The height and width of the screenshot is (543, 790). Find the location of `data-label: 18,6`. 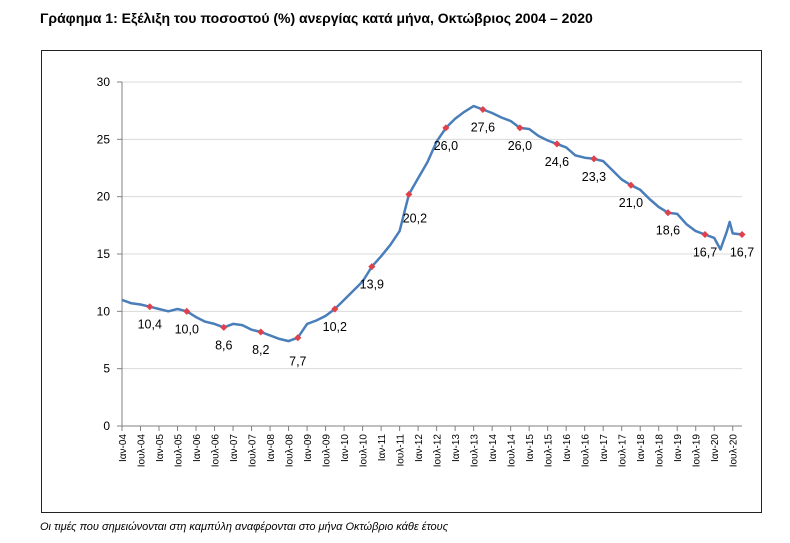

data-label: 18,6 is located at coordinates (668, 231).